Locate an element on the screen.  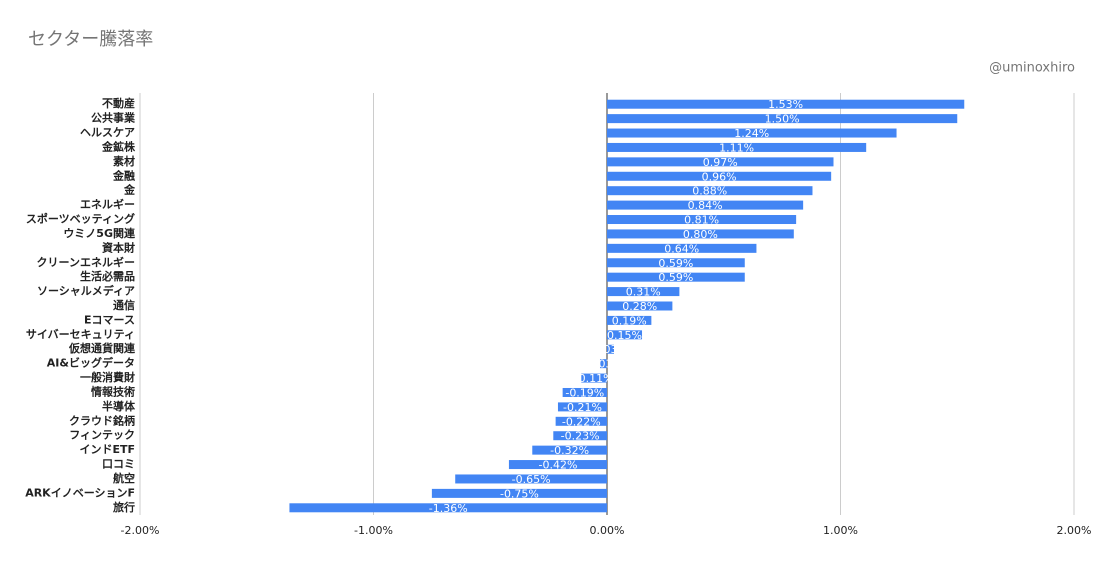
chart-title: セクター騰落率 is located at coordinates (90, 39).